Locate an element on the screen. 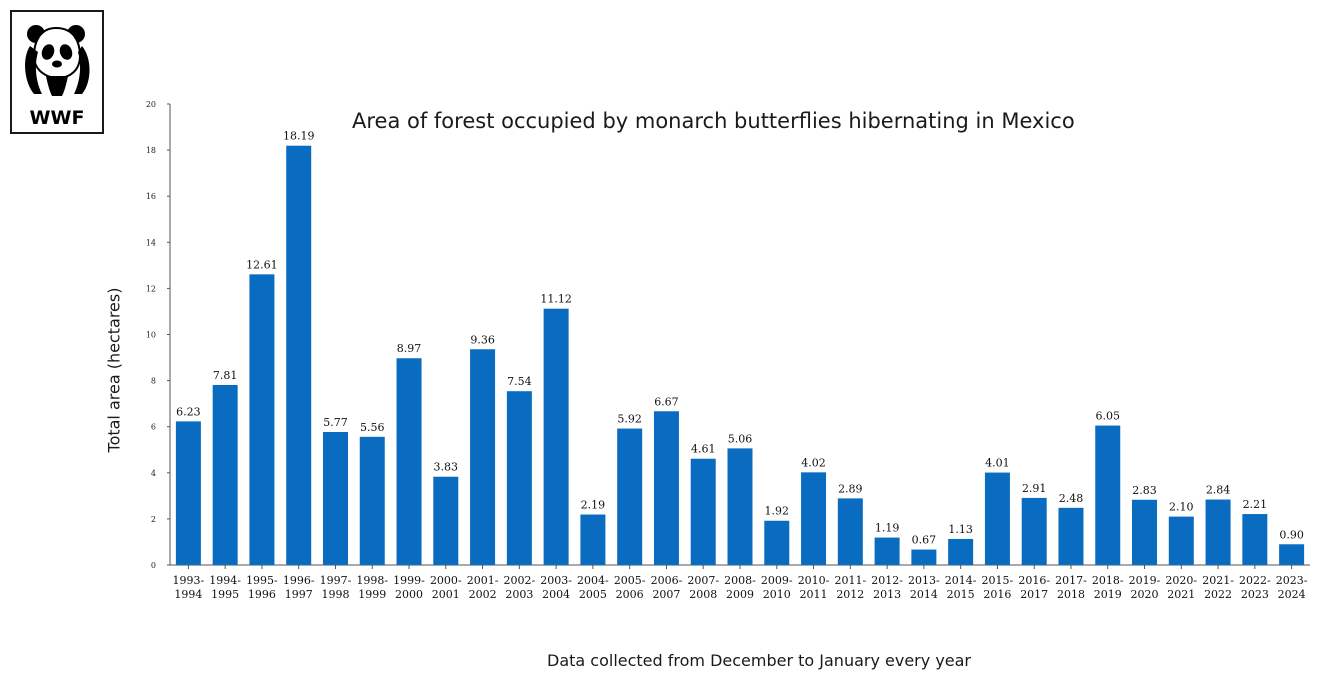 The image size is (1320, 693). x-tick-label-line1: 1993- is located at coordinates (189, 580).